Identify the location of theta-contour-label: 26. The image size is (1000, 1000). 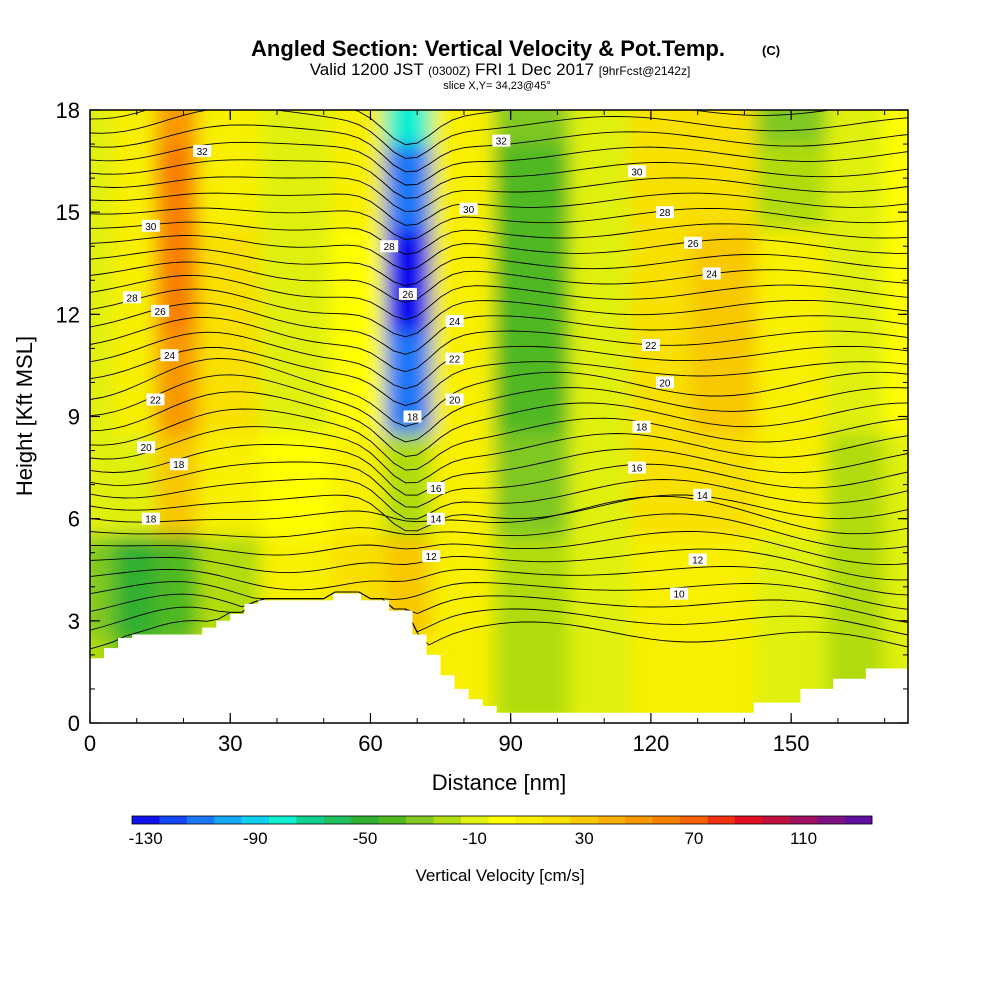
(160, 311).